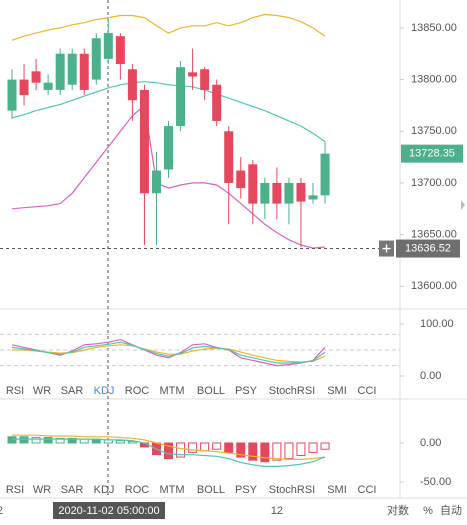 The width and height of the screenshot is (467, 525). What do you see at coordinates (277, 511) in the screenshot?
I see `x-tick-label: 12` at bounding box center [277, 511].